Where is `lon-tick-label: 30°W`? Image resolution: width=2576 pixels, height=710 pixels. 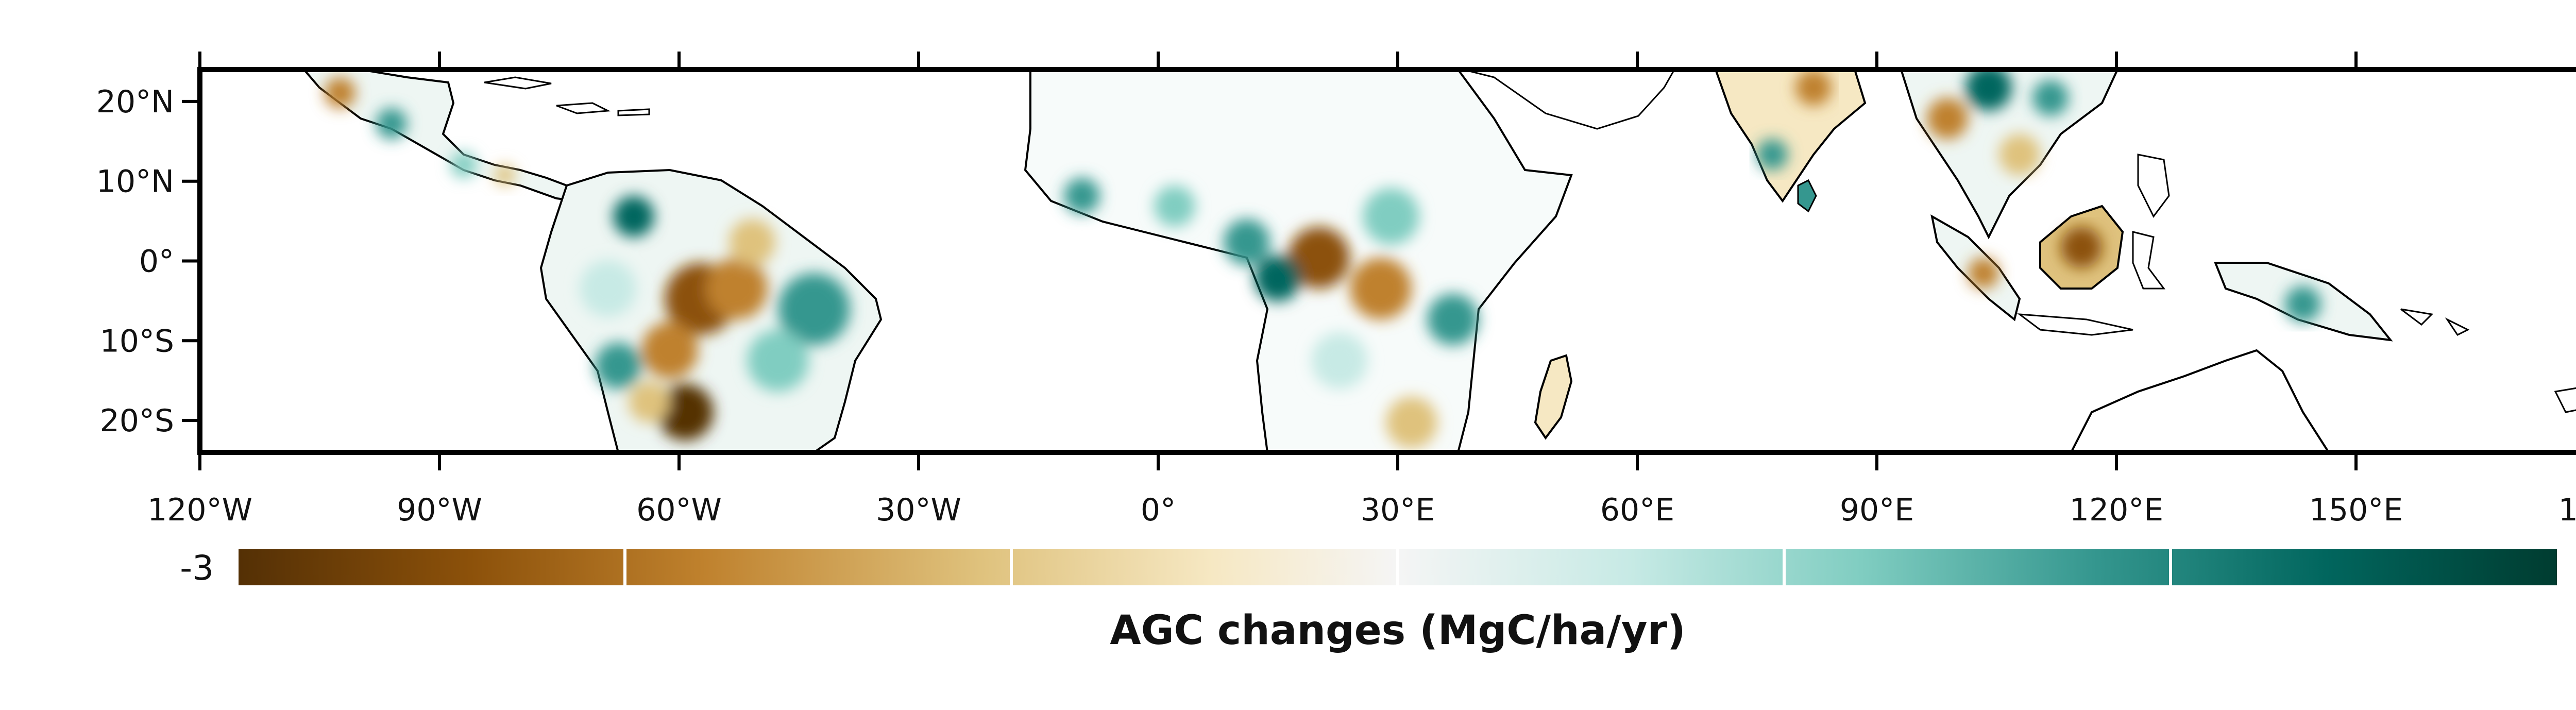
lon-tick-label: 30°W is located at coordinates (918, 510).